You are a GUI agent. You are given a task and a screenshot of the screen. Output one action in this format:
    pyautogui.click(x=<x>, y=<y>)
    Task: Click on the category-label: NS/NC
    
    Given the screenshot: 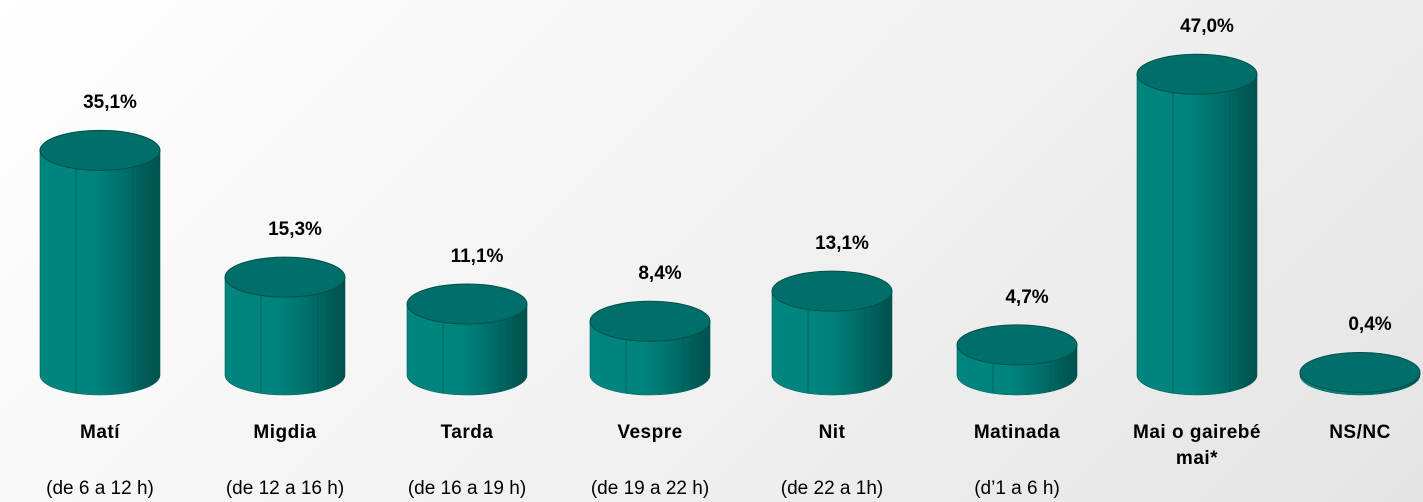 What is the action you would take?
    pyautogui.click(x=1360, y=432)
    